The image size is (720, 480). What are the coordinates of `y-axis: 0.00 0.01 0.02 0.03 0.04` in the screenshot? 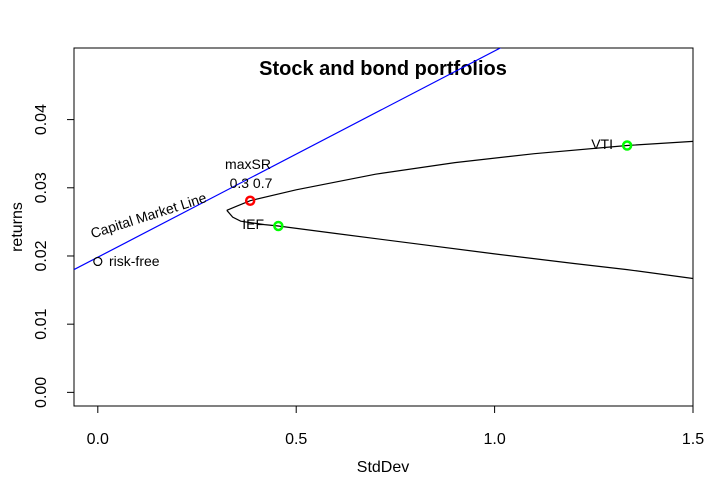 It's located at (54, 256).